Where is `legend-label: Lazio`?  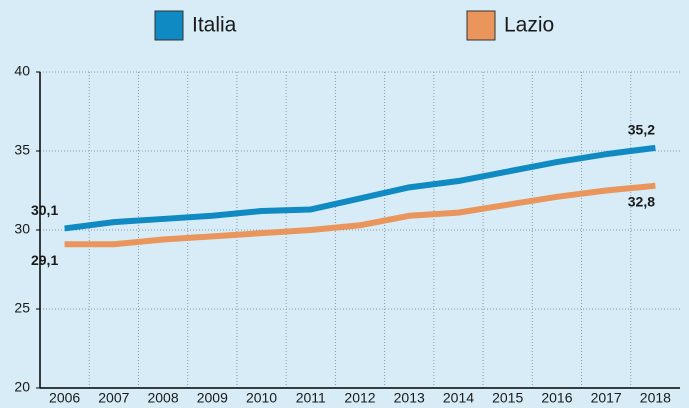 legend-label: Lazio is located at coordinates (529, 25).